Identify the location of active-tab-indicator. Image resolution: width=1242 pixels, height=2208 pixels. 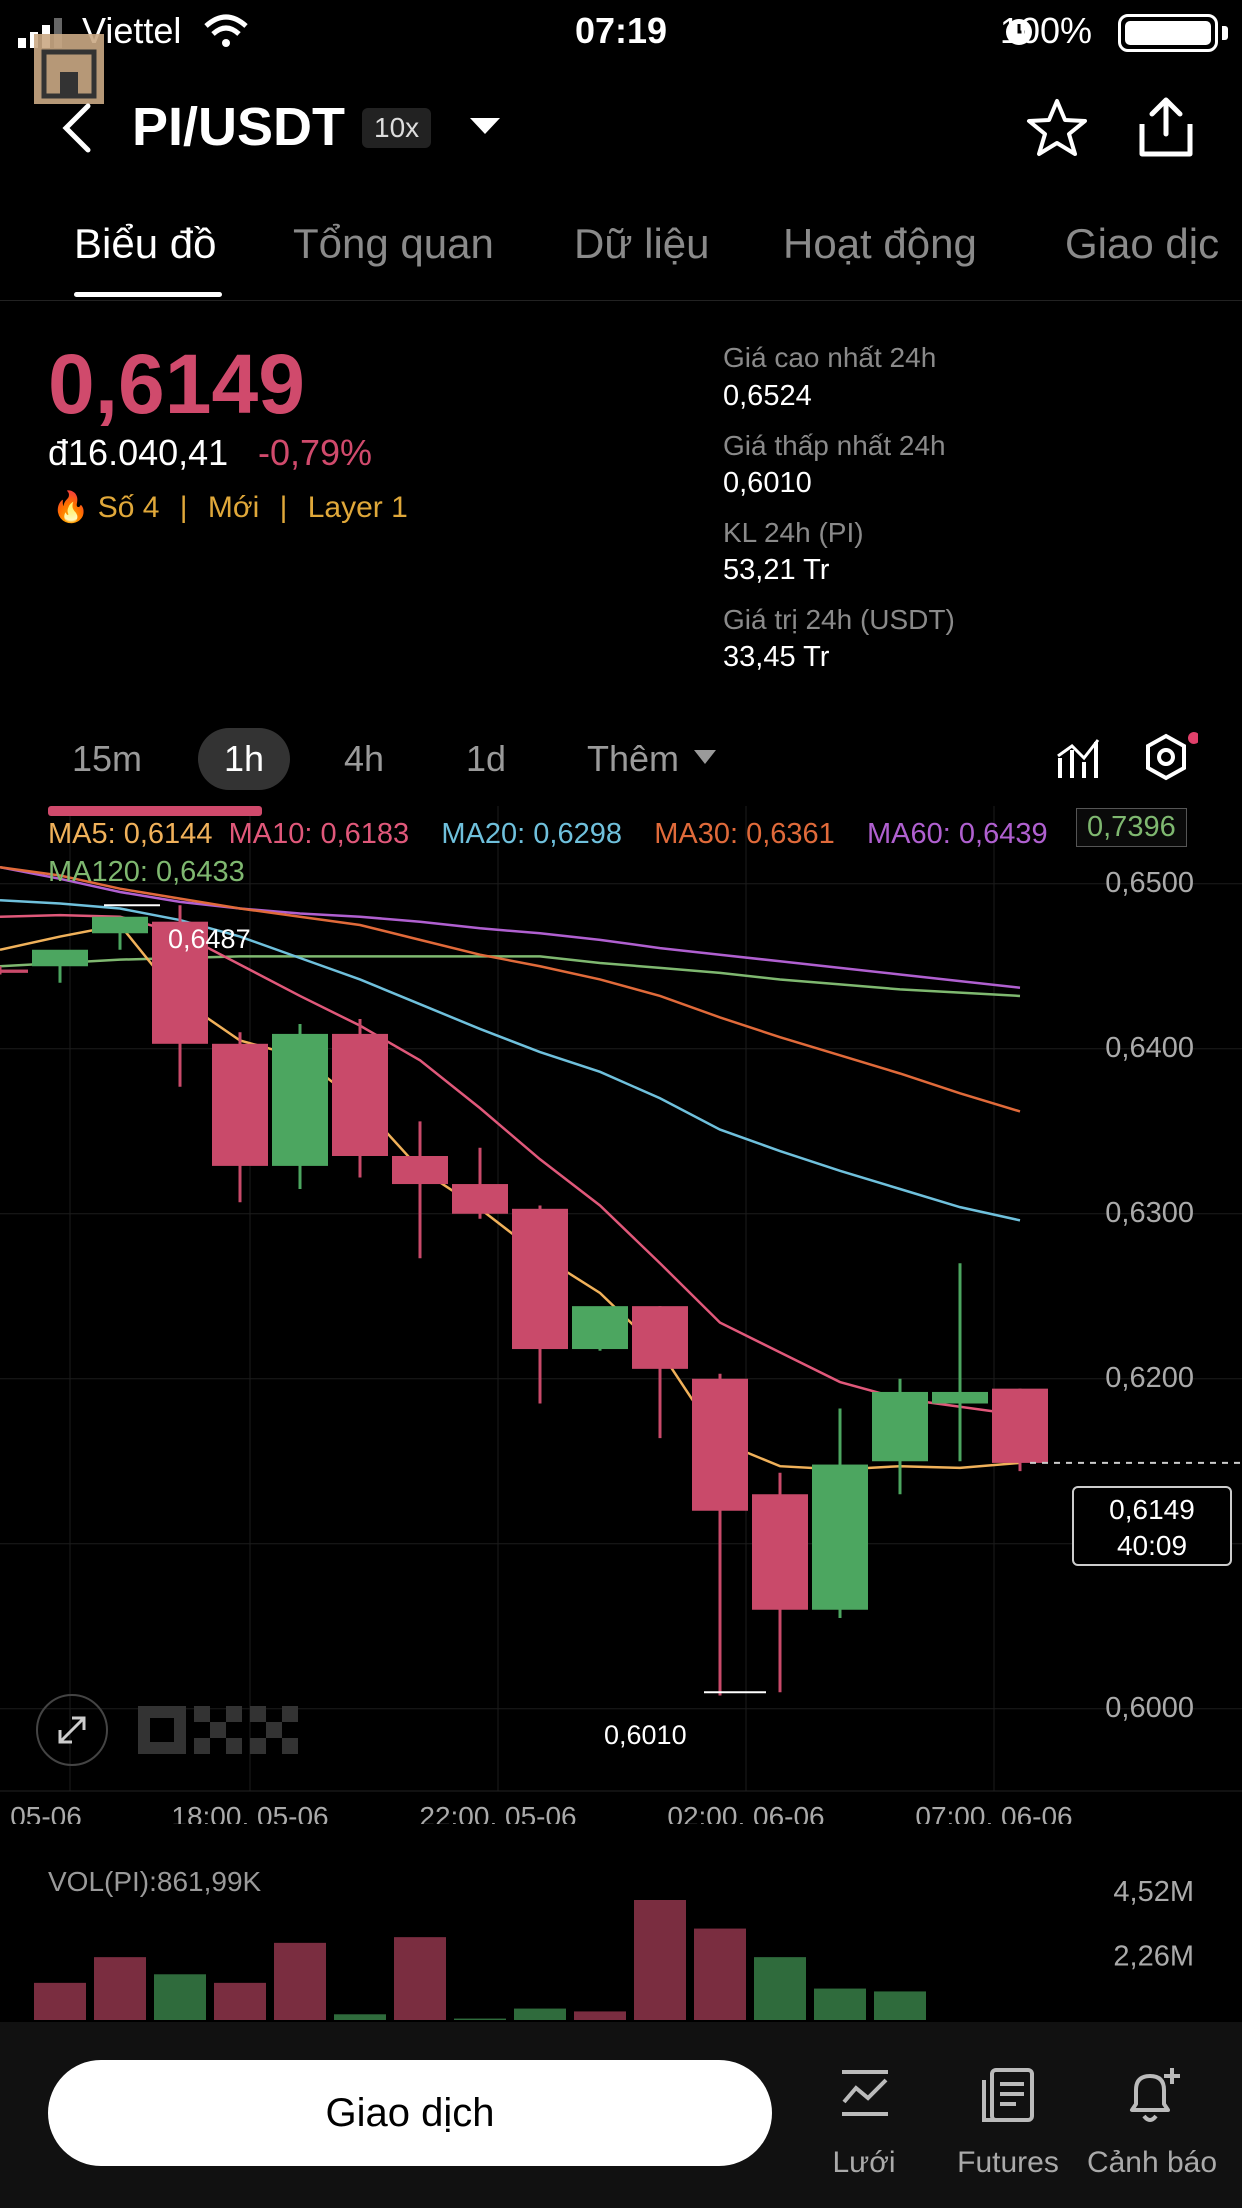
(148, 294).